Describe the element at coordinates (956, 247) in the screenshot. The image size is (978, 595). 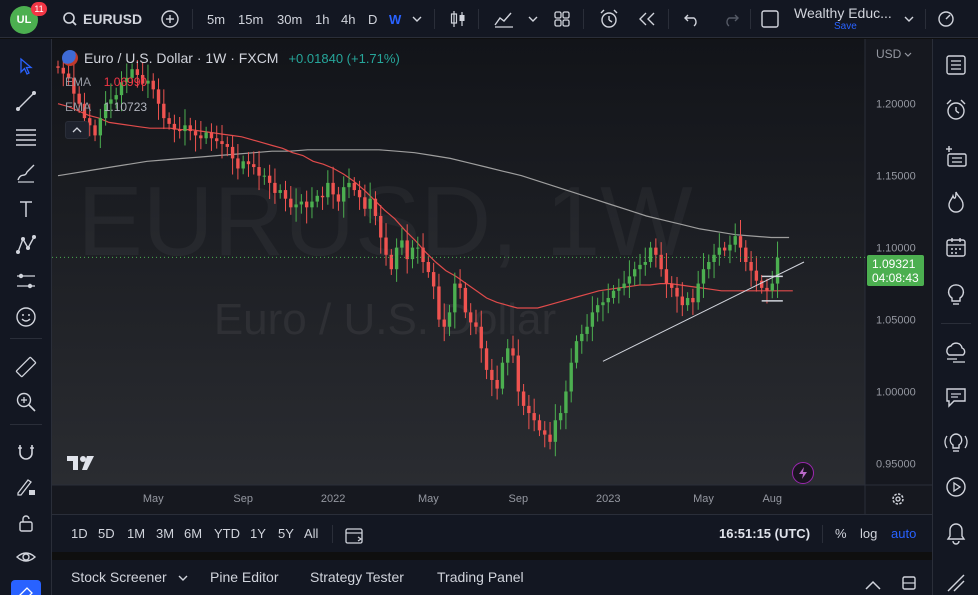
I see `calendar-button` at that location.